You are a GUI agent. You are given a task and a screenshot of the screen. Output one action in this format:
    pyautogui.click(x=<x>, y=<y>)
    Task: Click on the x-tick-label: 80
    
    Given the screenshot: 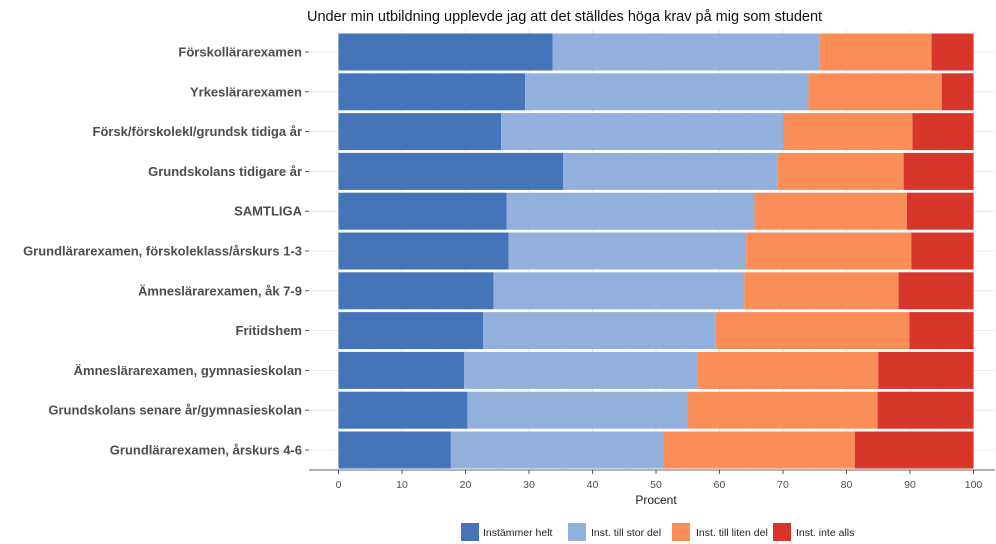 What is the action you would take?
    pyautogui.click(x=847, y=485)
    